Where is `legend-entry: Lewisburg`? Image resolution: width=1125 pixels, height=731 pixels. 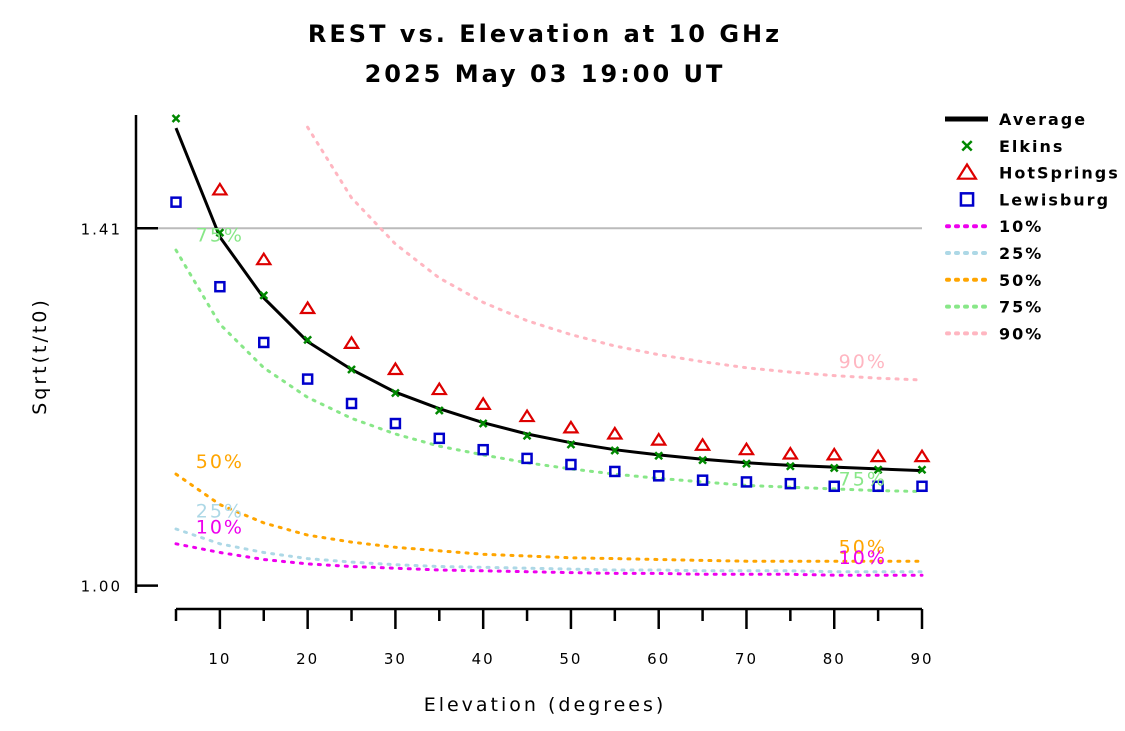 legend-entry: Lewisburg is located at coordinates (1034, 199).